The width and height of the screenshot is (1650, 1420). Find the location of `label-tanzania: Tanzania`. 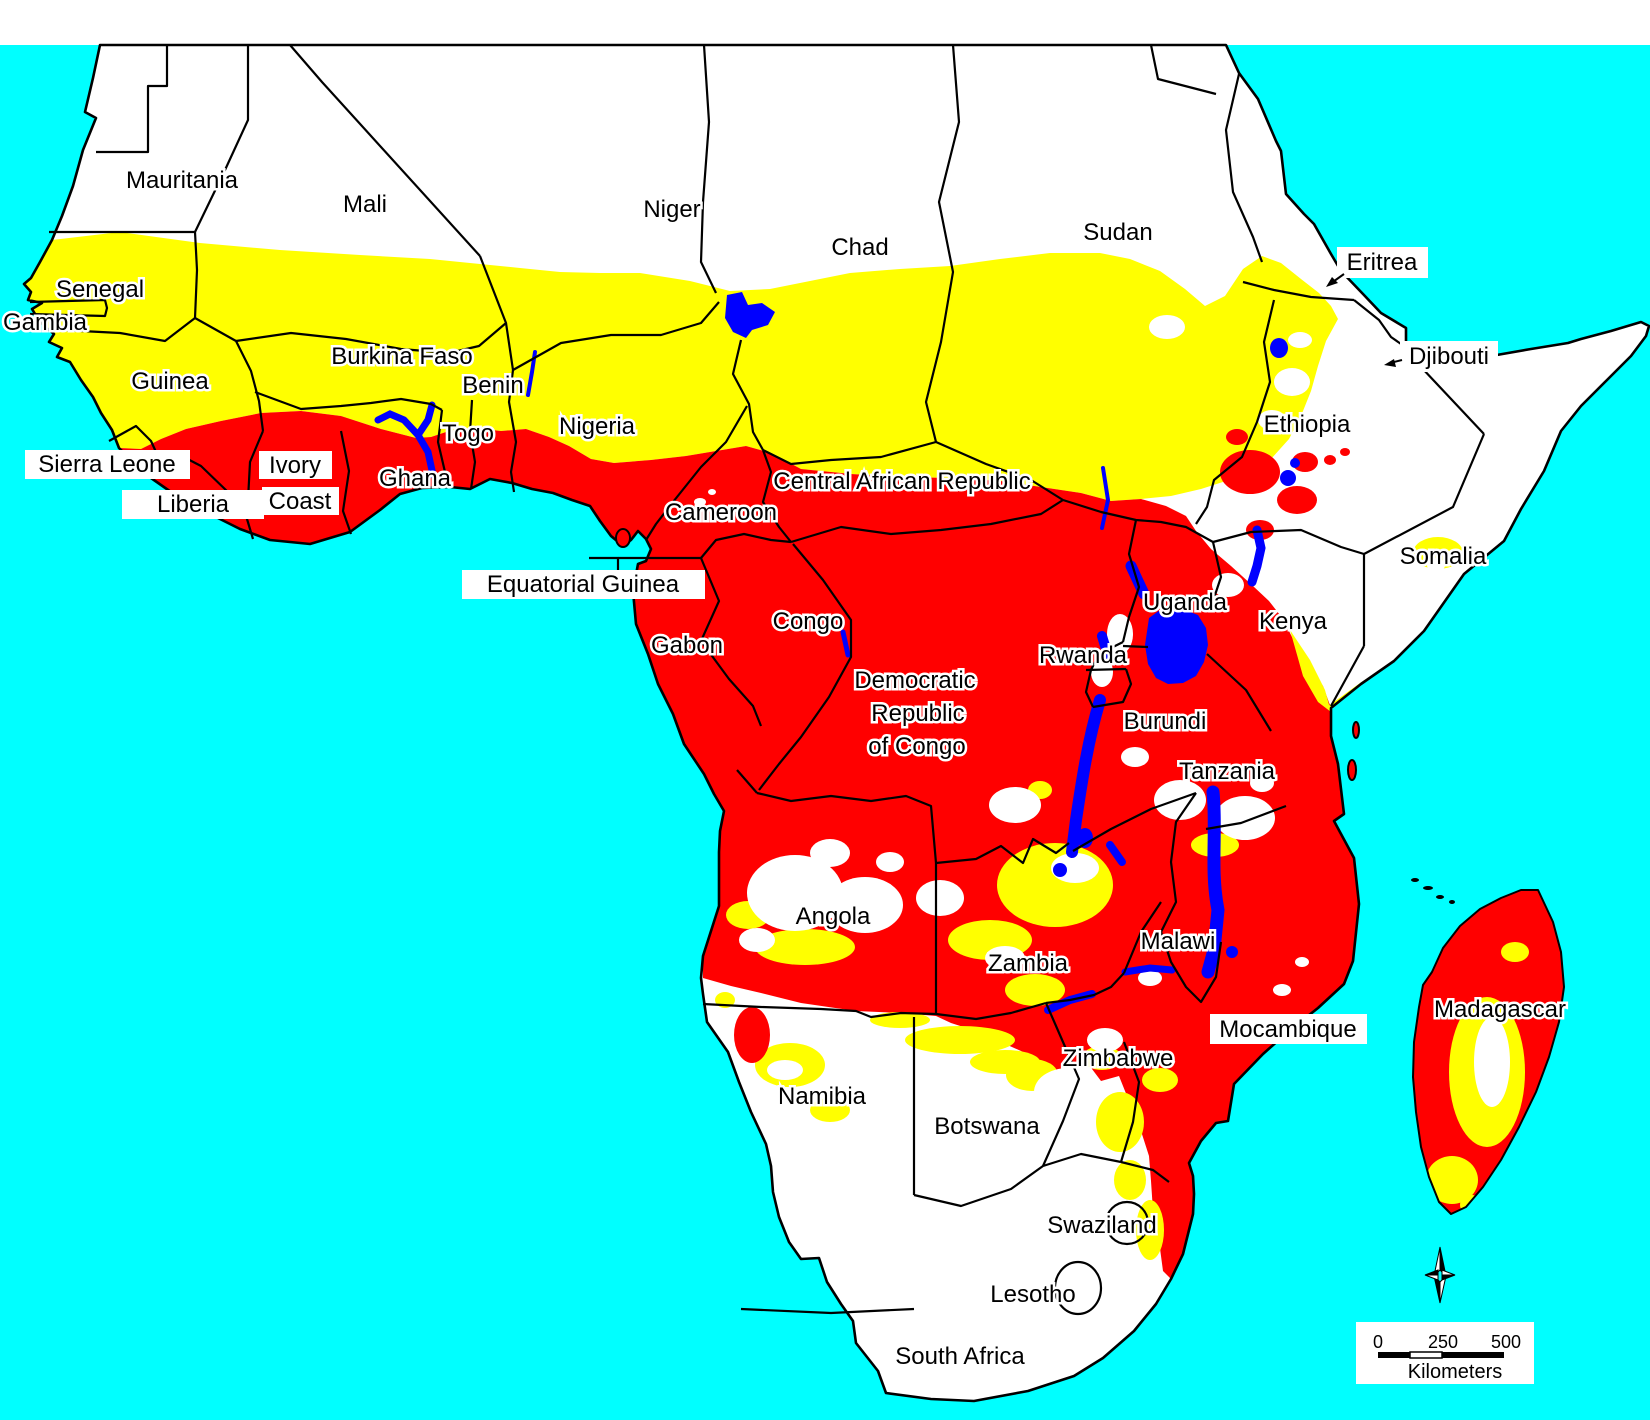

label-tanzania: Tanzania is located at coordinates (1227, 771).